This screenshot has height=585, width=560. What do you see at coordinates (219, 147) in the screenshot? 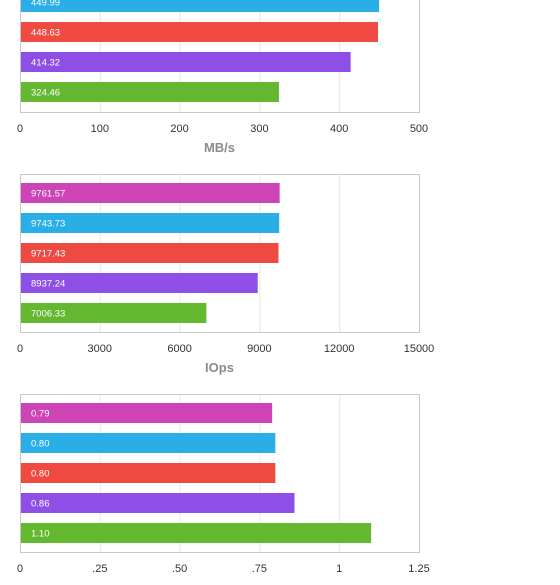
I see `x-axis-label: MB/s` at bounding box center [219, 147].